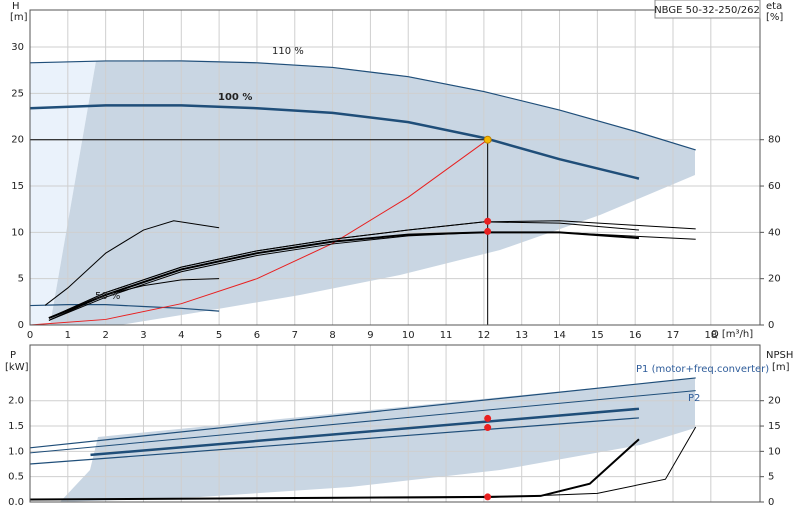 This screenshot has width=800, height=524. What do you see at coordinates (17, 47) in the screenshot?
I see `y-tick-label: 30` at bounding box center [17, 47].